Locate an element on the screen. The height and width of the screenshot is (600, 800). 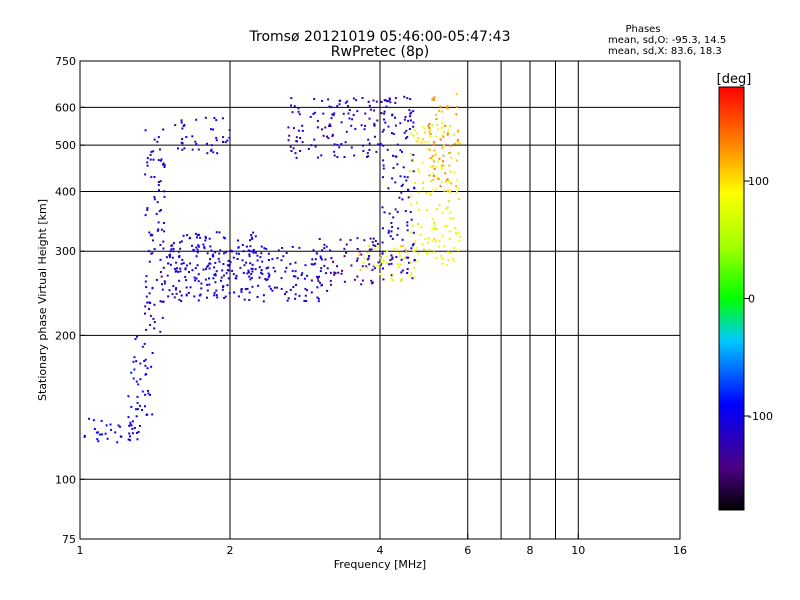
x-tick-label: 1 is located at coordinates (80, 550).